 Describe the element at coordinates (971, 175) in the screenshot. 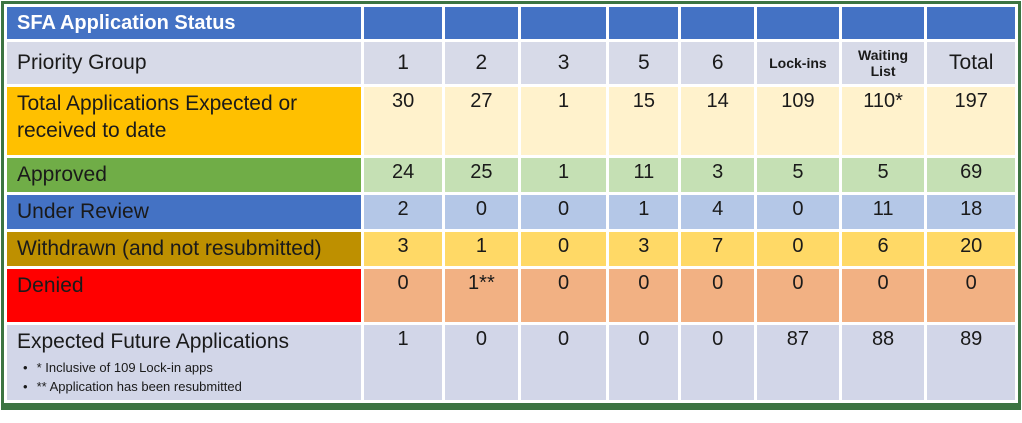

I see `cell-approved-total: 69` at that location.